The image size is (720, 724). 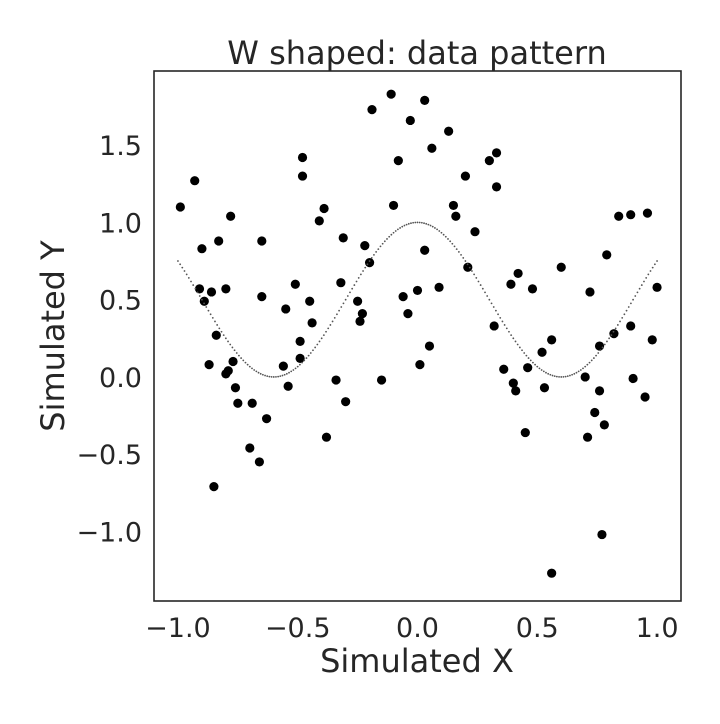 I want to click on y-tick-label: −1.0, so click(x=109, y=532).